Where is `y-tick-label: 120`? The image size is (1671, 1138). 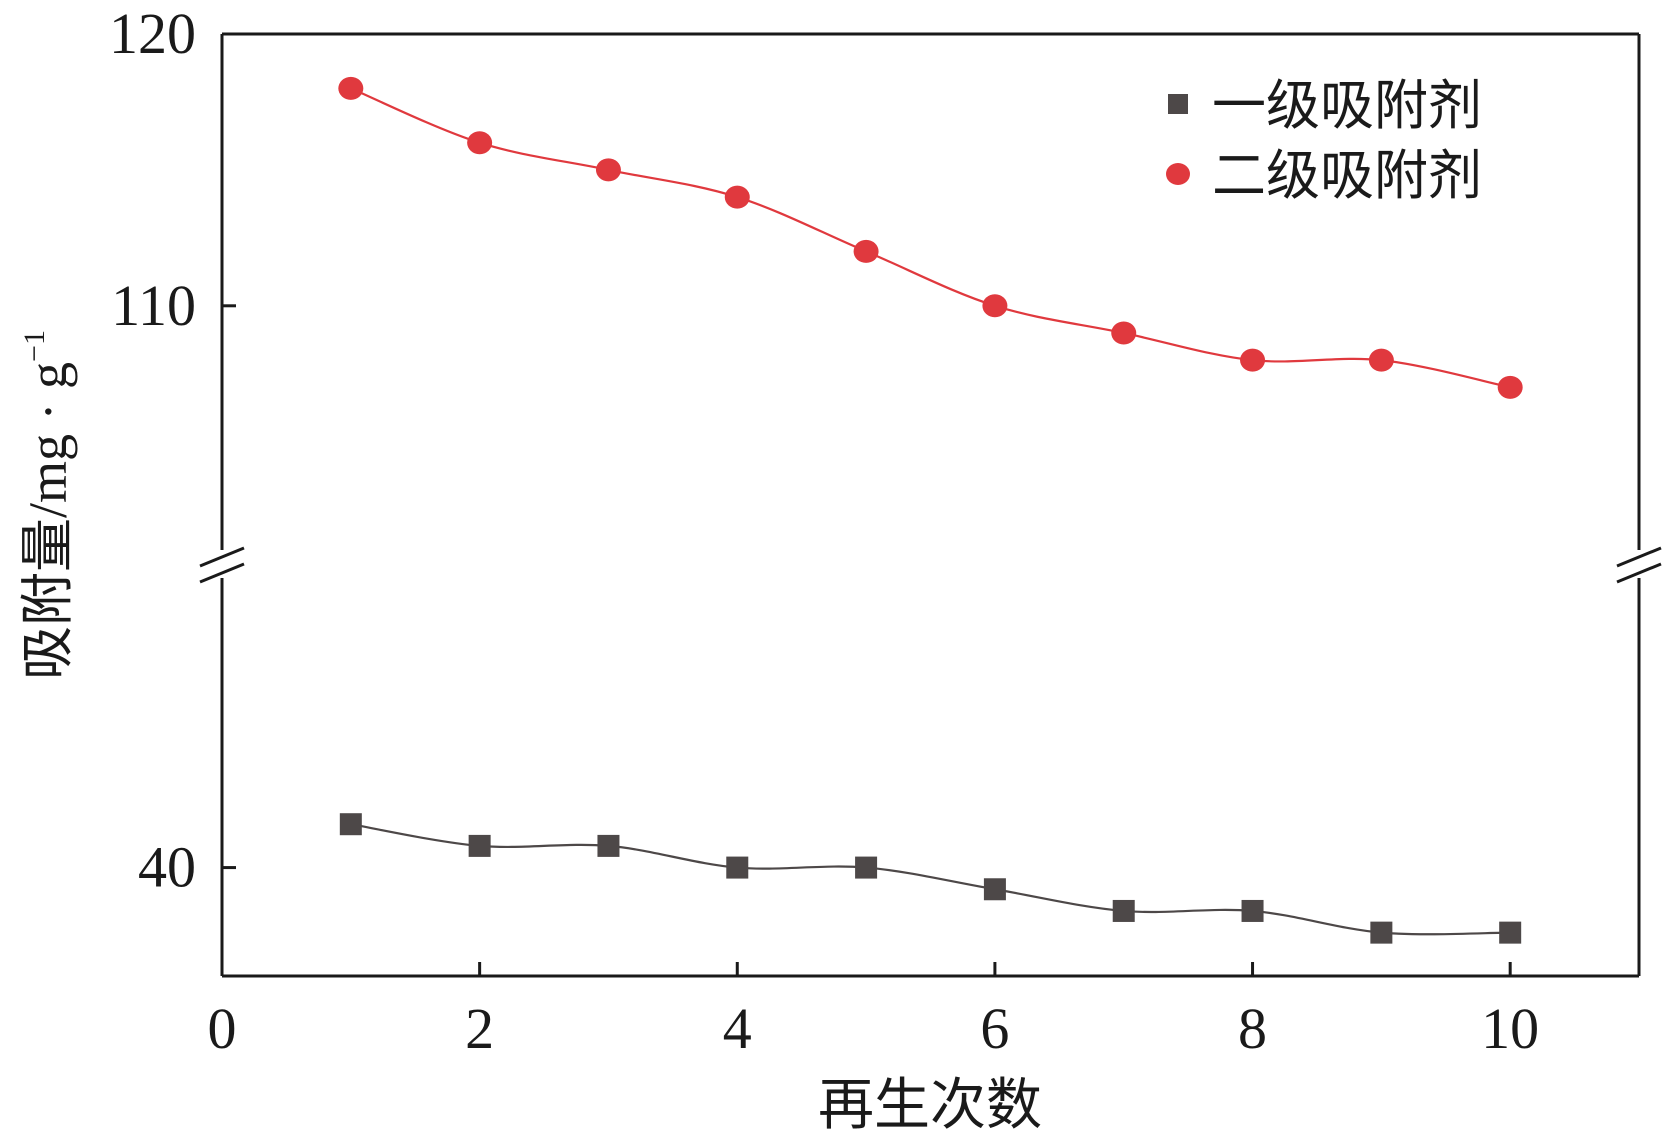
y-tick-label: 120 is located at coordinates (152, 33).